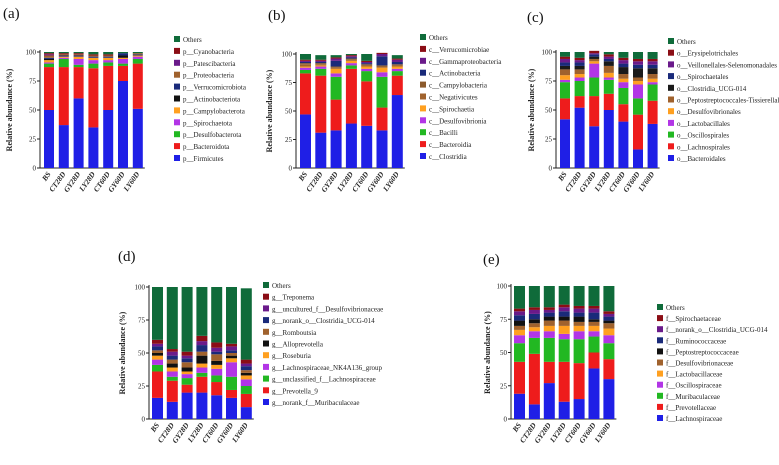 This screenshot has width=779, height=465. I want to click on y-tick-label: 25, so click(142, 387).